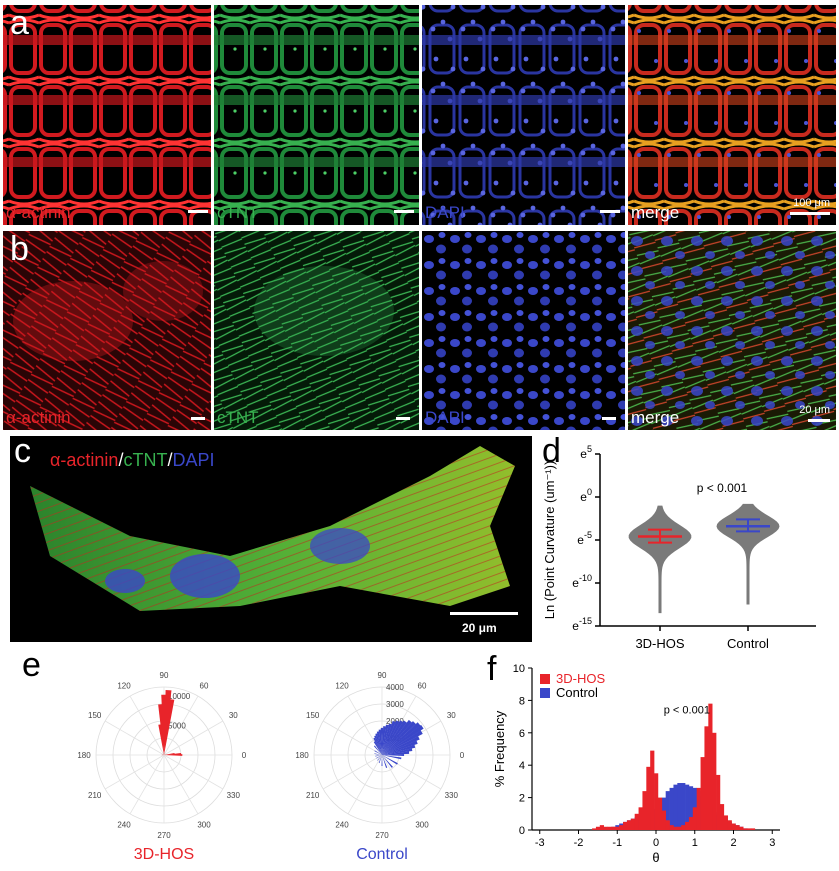 This screenshot has height=871, width=839. What do you see at coordinates (655, 417) in the screenshot?
I see `channel-label-merge: merge` at bounding box center [655, 417].